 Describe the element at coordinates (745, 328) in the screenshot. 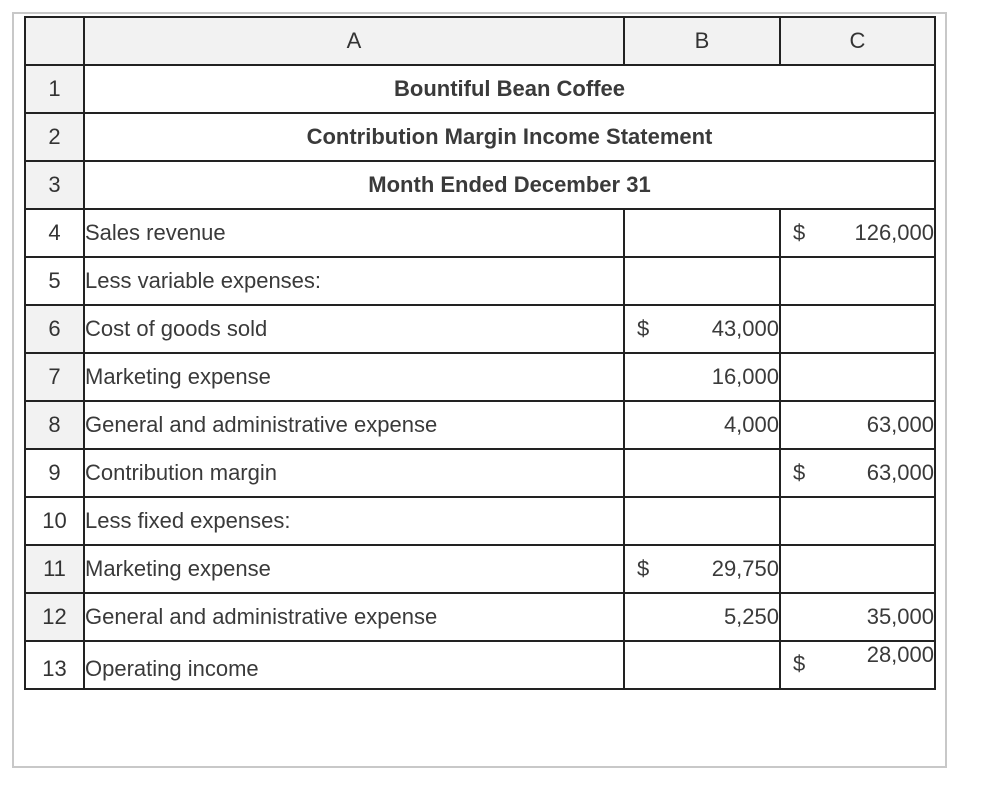

I see `amount: 43,000` at that location.